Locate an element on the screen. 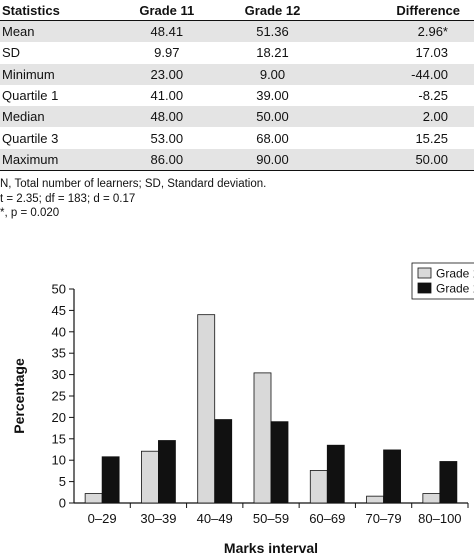 The height and width of the screenshot is (558, 474). grade-12-value: 18.21 is located at coordinates (272, 53).